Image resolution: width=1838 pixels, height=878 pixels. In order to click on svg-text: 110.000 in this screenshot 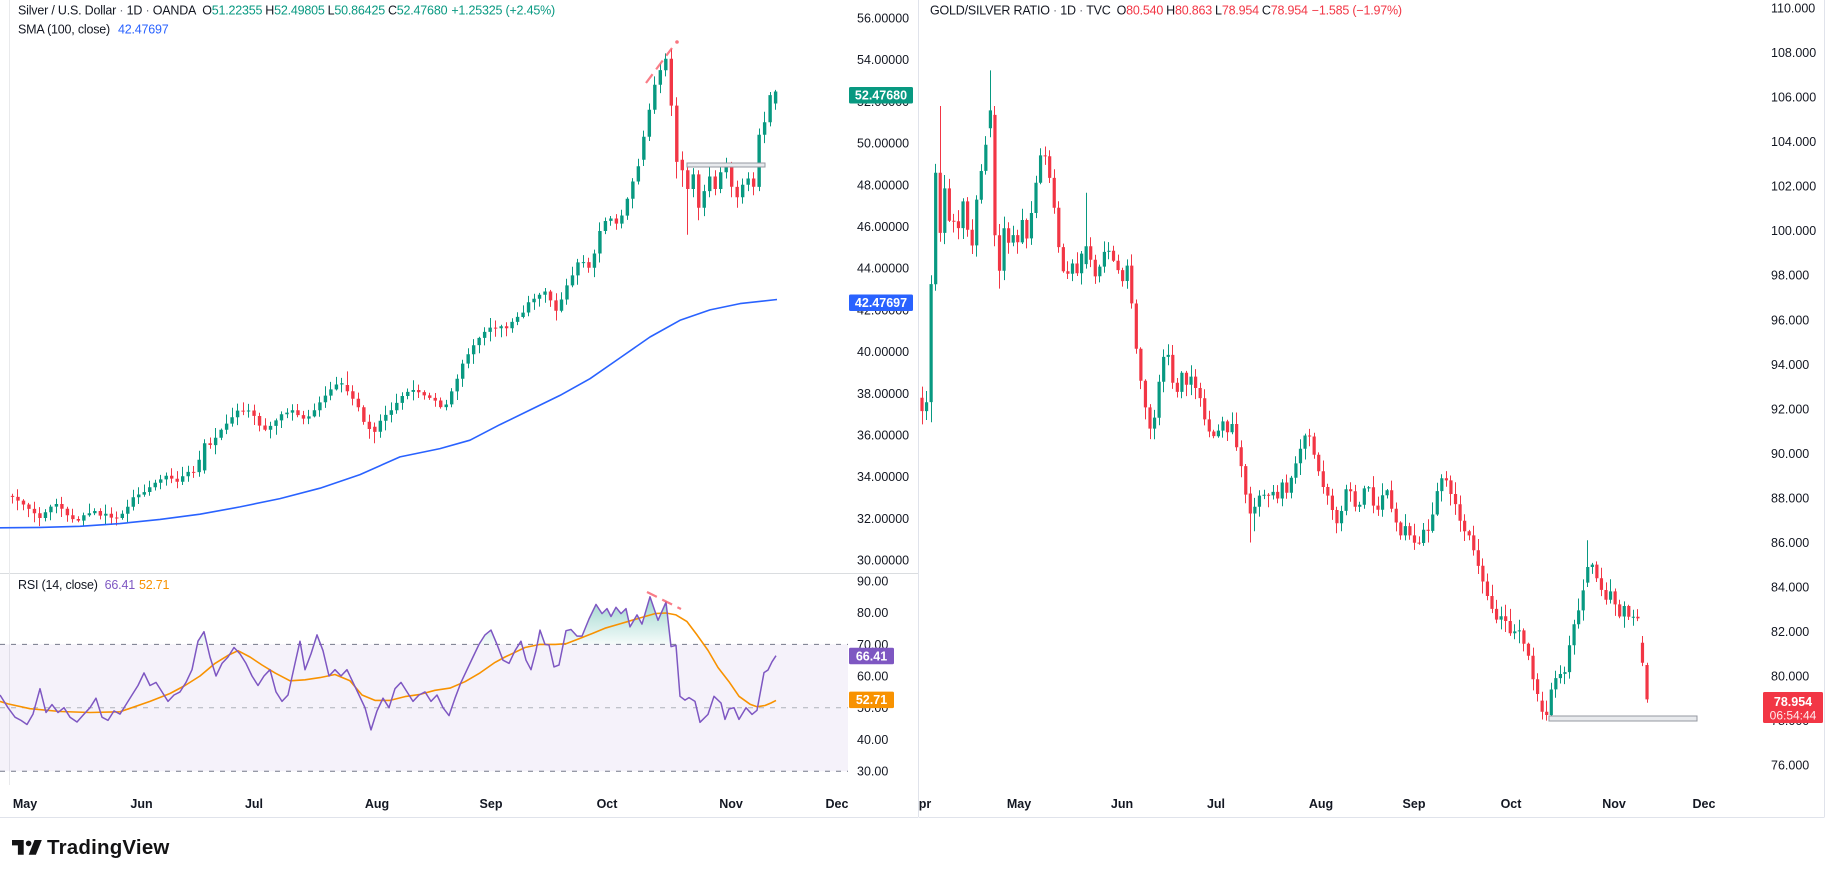, I will do `click(1793, 9)`.